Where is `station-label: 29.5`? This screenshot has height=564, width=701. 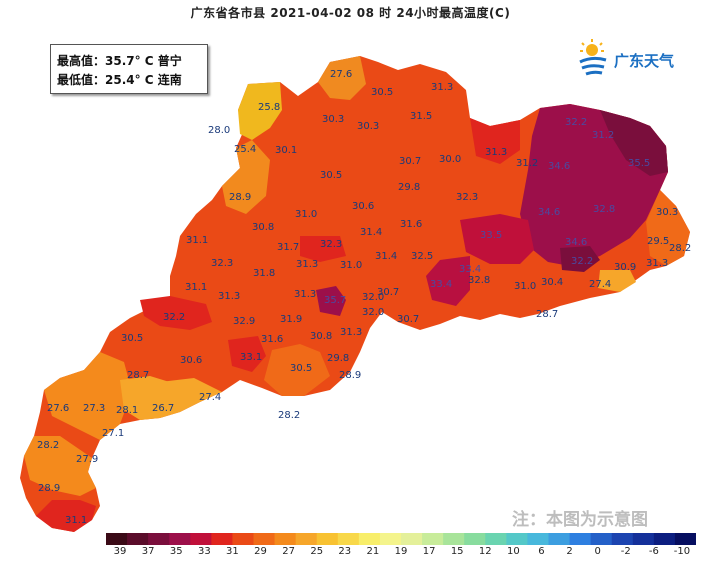
station-label: 29.5 is located at coordinates (658, 241).